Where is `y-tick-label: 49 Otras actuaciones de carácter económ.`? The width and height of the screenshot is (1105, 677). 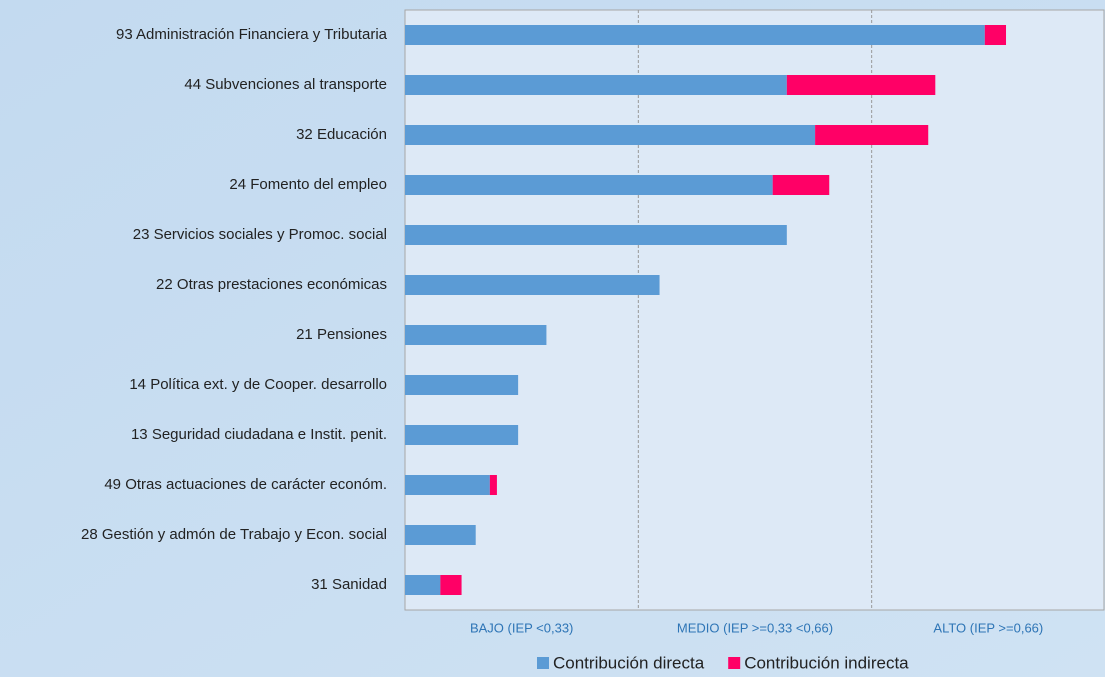 y-tick-label: 49 Otras actuaciones de carácter económ. is located at coordinates (245, 484).